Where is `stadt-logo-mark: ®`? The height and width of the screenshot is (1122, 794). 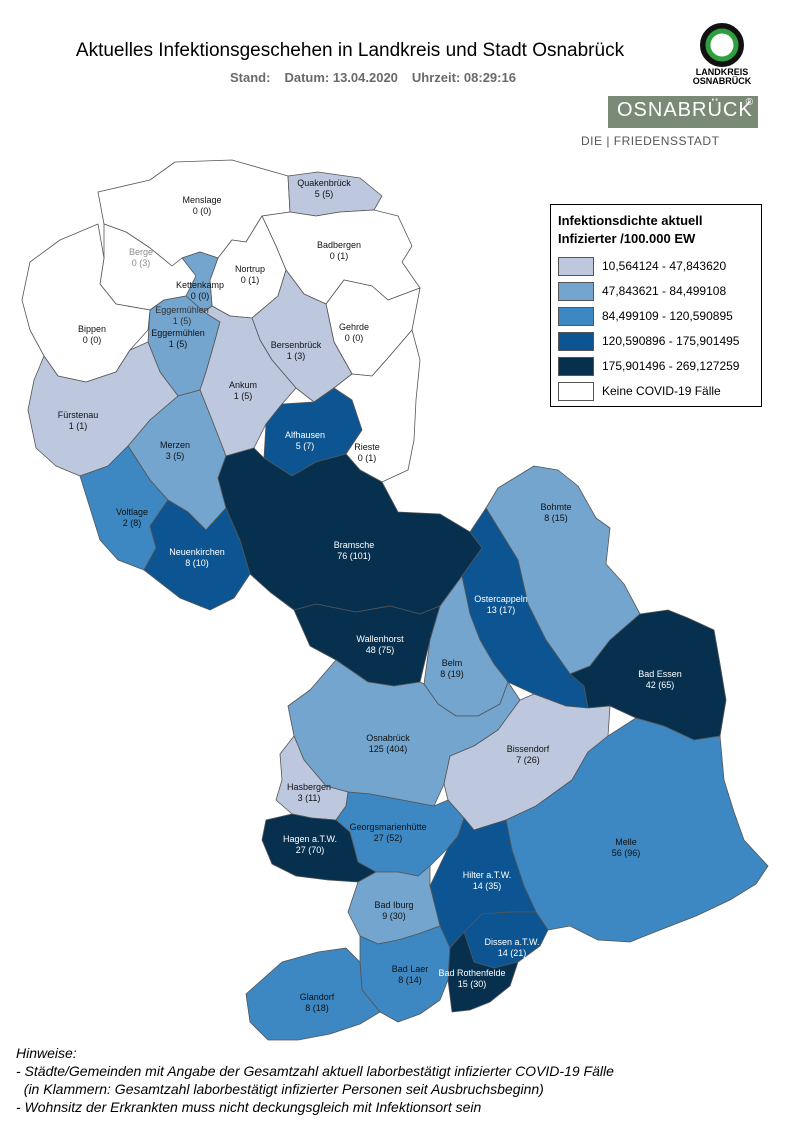
stadt-logo-mark: ® is located at coordinates (749, 102).